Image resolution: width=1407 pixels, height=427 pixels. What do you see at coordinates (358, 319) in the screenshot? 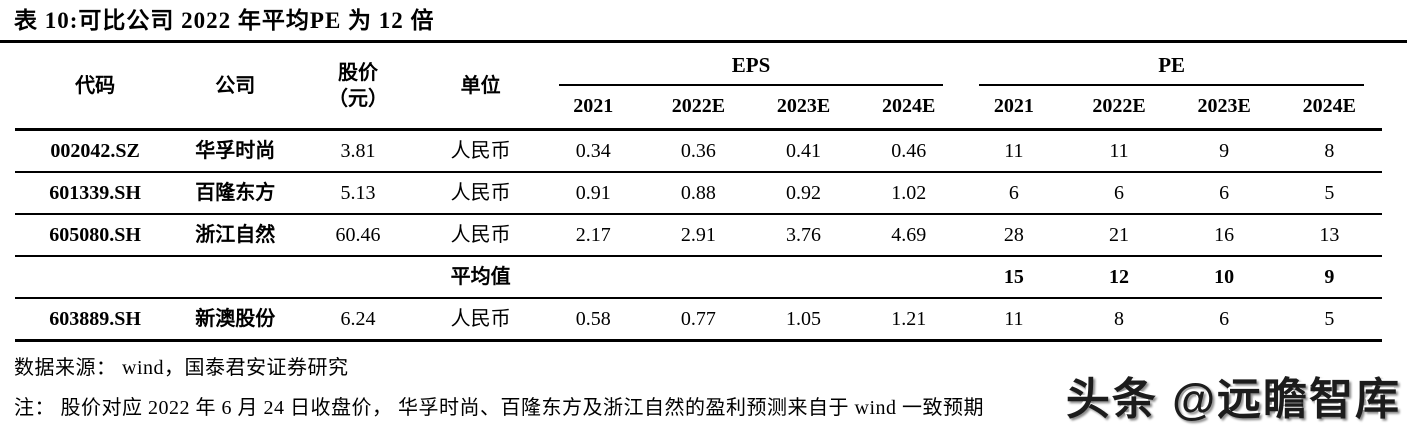
I see `cell-price: 6.24` at bounding box center [358, 319].